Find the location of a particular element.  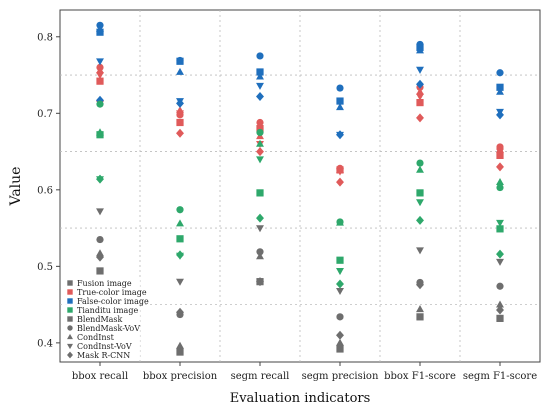

x-tick-label: bbox F1-score is located at coordinates (420, 376).